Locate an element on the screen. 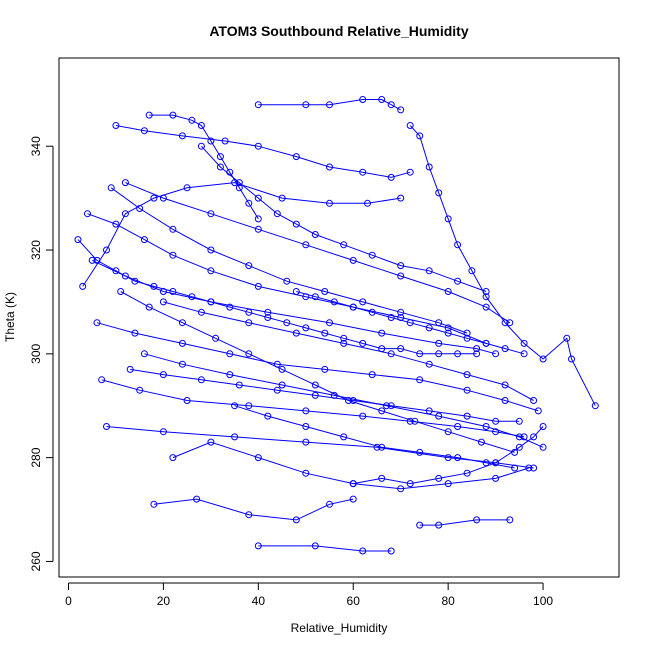 The height and width of the screenshot is (650, 650). x-axis: 0 20 40 60 80 100 is located at coordinates (309, 595).